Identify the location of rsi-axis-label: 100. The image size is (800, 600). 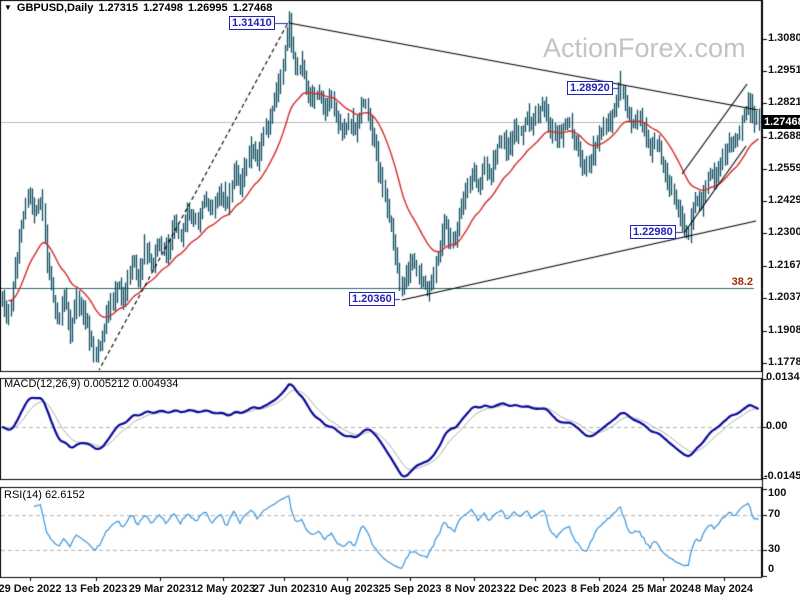
(777, 493).